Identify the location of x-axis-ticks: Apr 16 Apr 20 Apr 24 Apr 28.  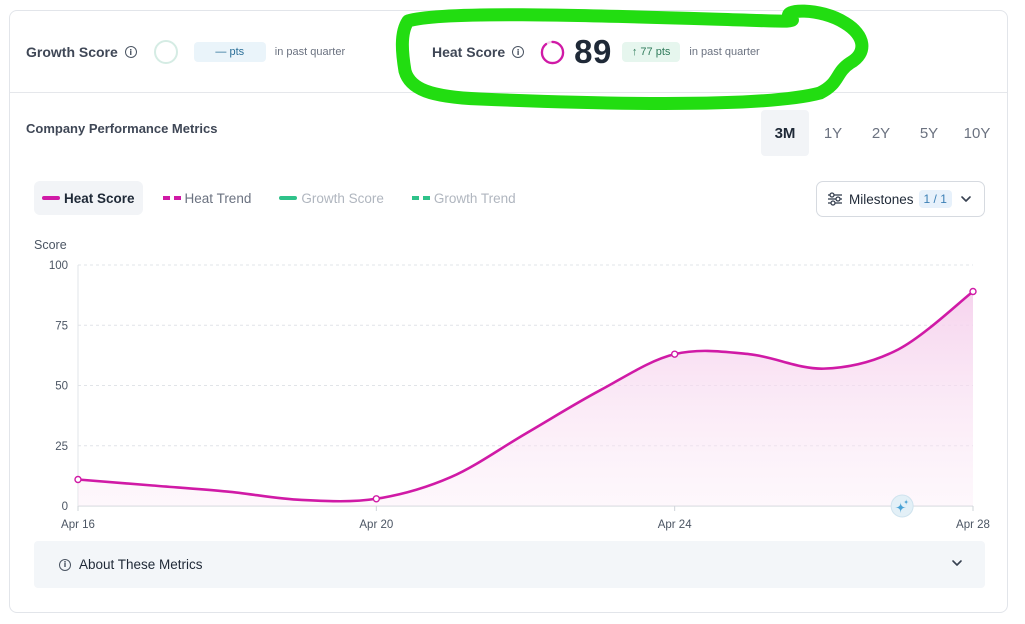
(525, 518).